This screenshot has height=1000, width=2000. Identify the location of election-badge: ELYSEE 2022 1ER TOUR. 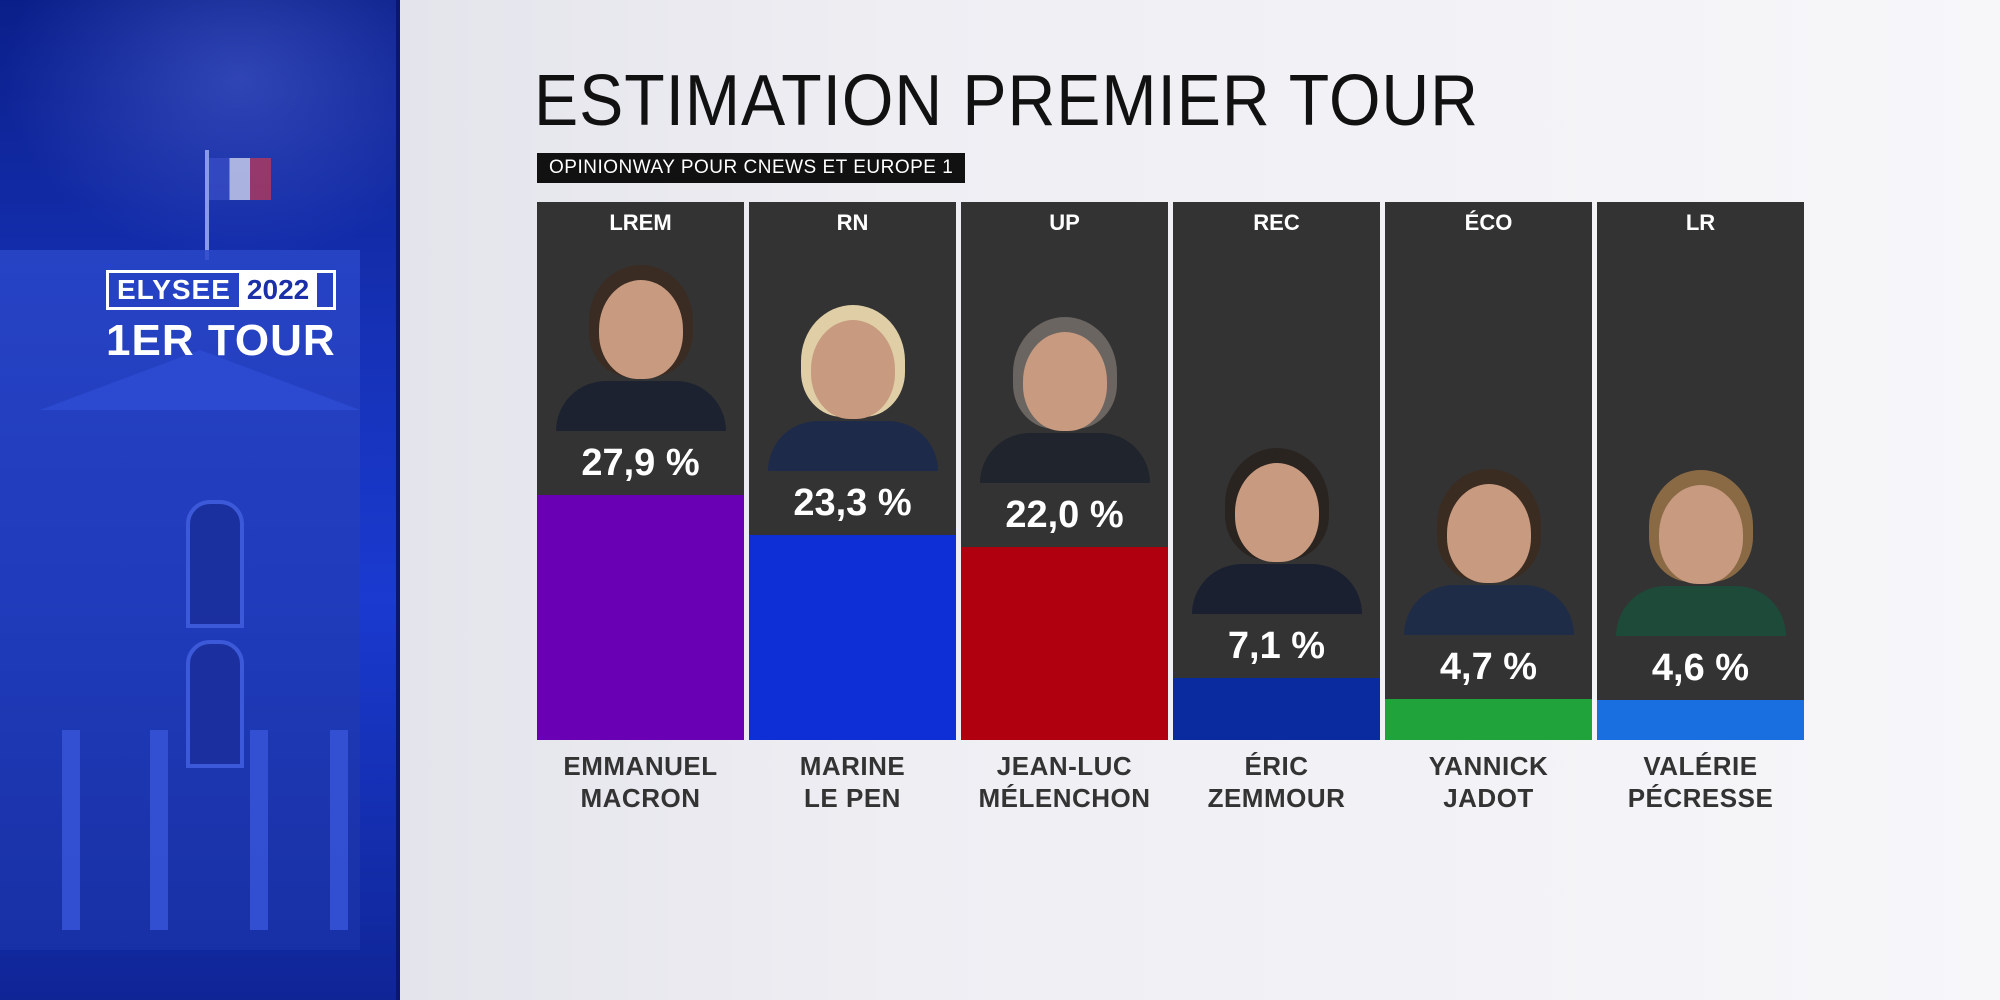
(221, 318).